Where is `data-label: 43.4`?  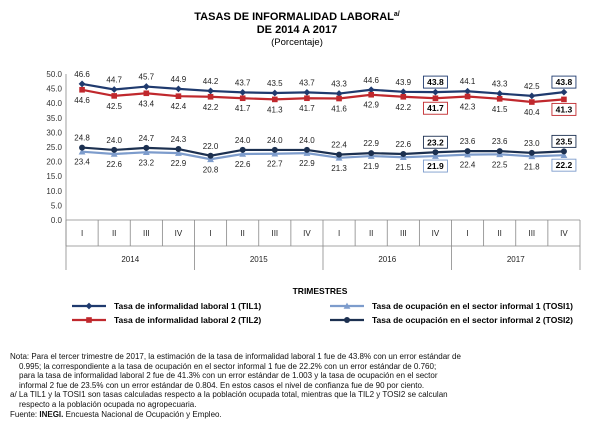
data-label: 43.4 is located at coordinates (147, 103).